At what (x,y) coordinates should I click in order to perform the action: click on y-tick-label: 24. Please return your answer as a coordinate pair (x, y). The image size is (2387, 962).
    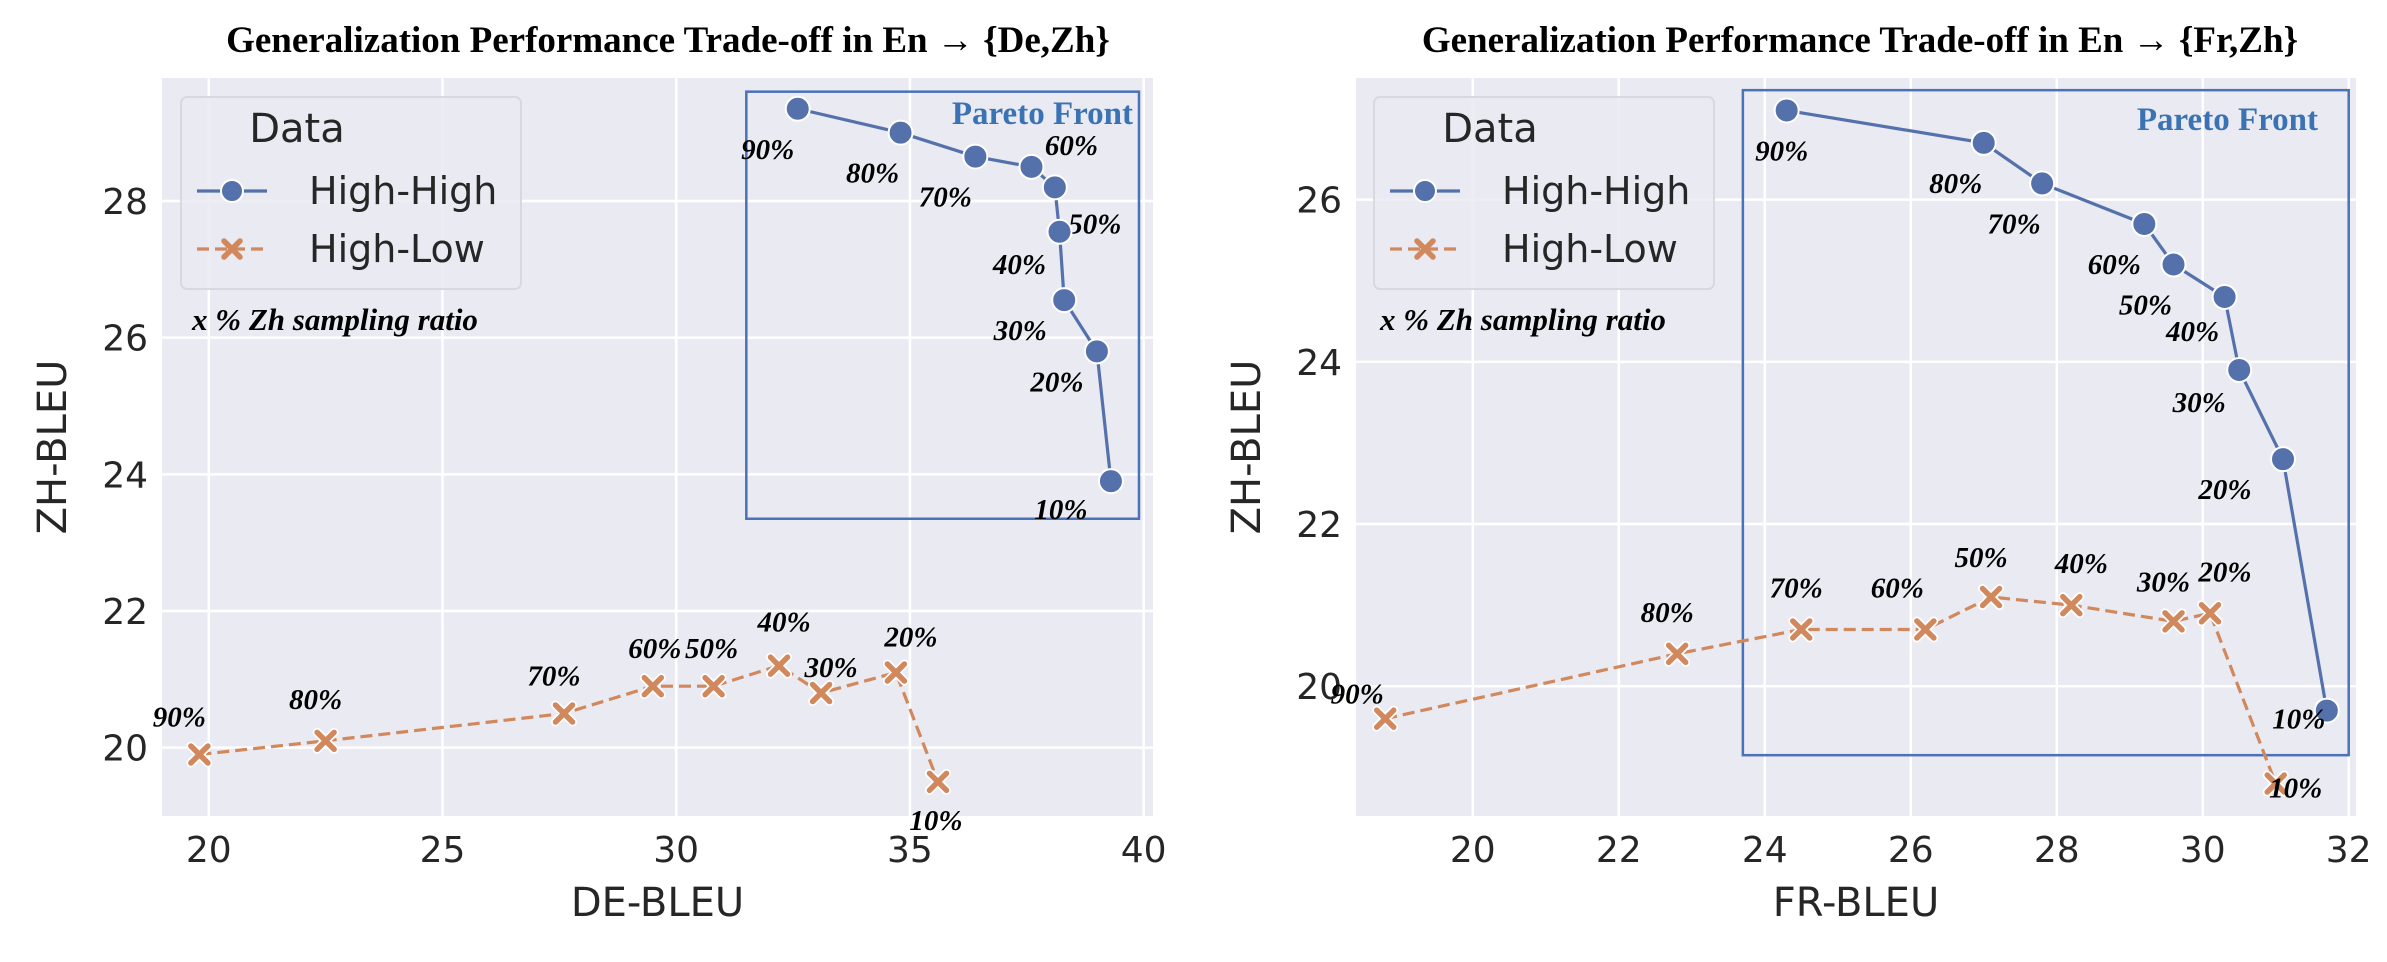
    Looking at the image, I should click on (1319, 363).